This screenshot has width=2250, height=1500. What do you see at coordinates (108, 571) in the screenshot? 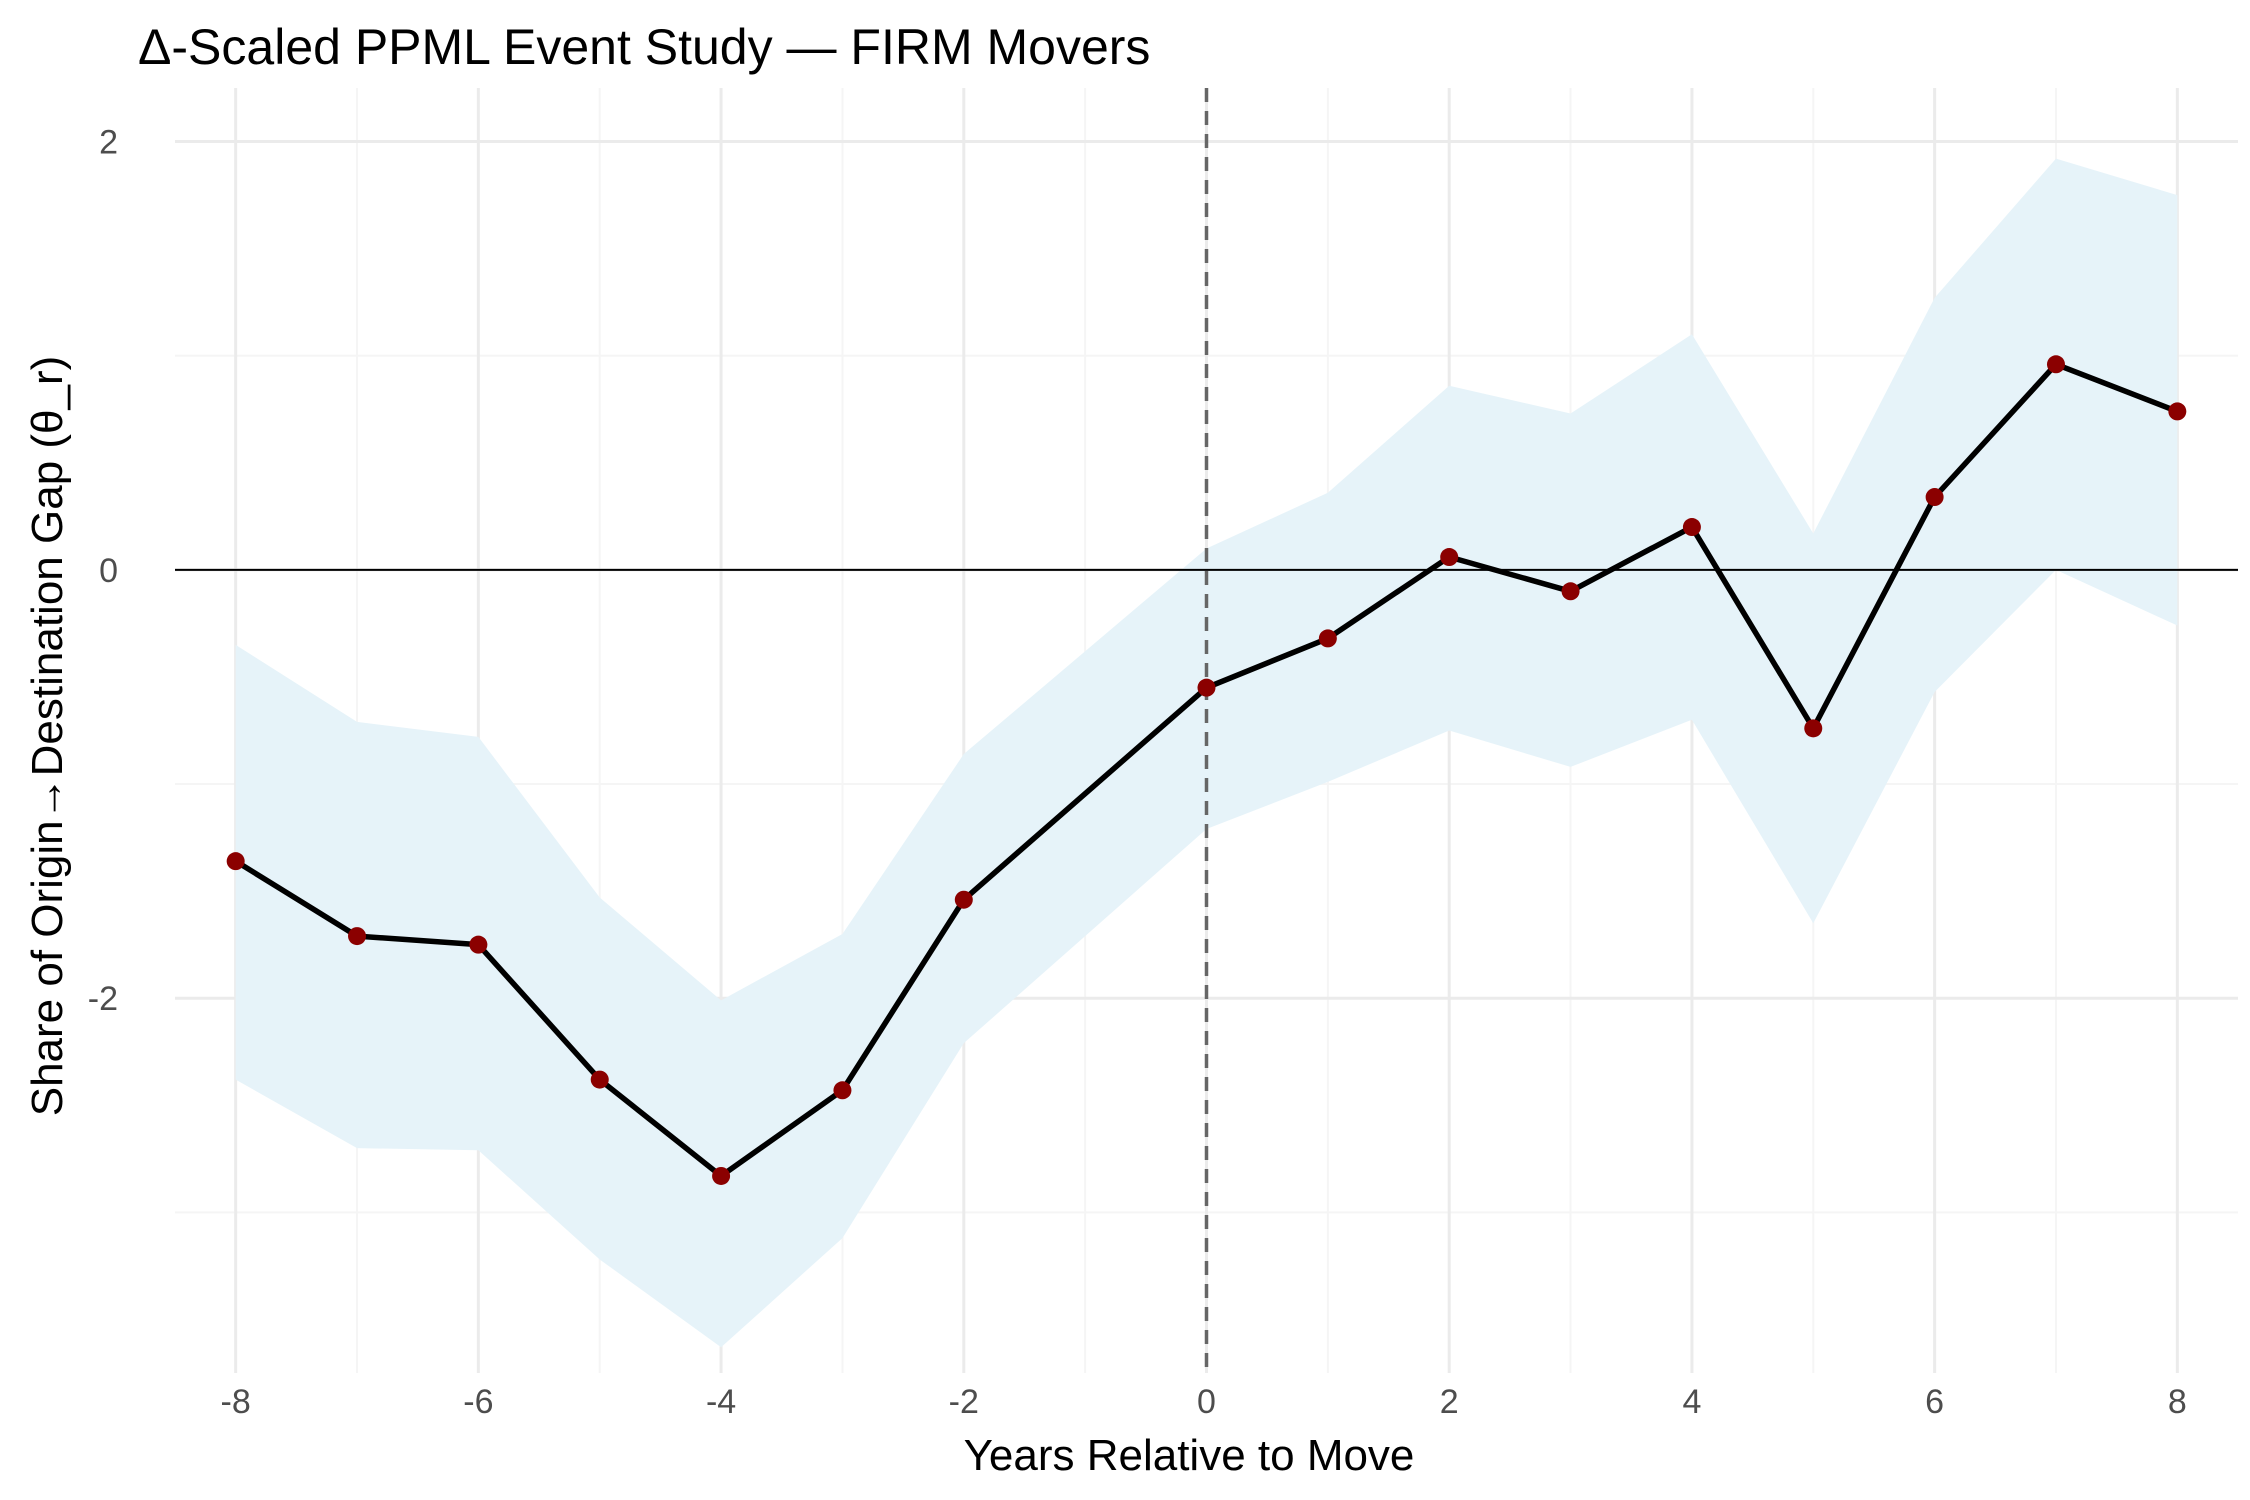
I see `y-tick-label: 0` at bounding box center [108, 571].